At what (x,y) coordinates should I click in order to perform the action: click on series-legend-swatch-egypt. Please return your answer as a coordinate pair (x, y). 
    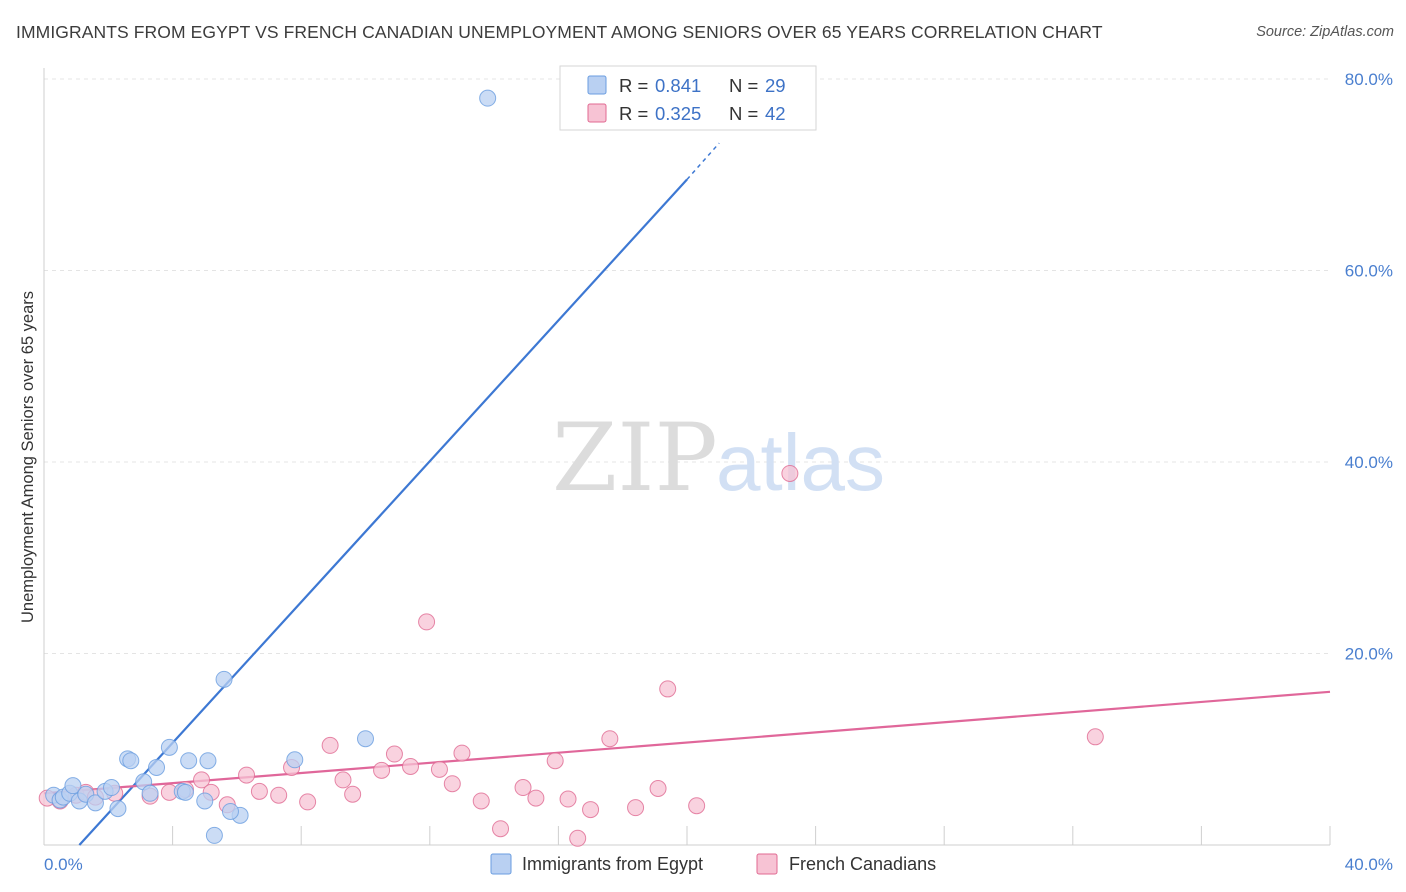
    Looking at the image, I should click on (501, 864).